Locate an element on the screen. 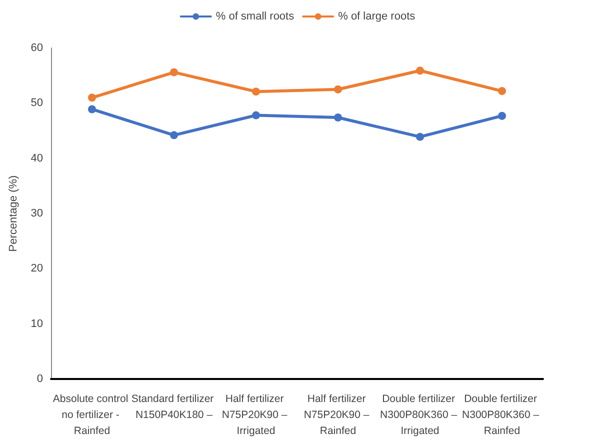 The width and height of the screenshot is (595, 439). y-tick-label: 10 is located at coordinates (36, 324).